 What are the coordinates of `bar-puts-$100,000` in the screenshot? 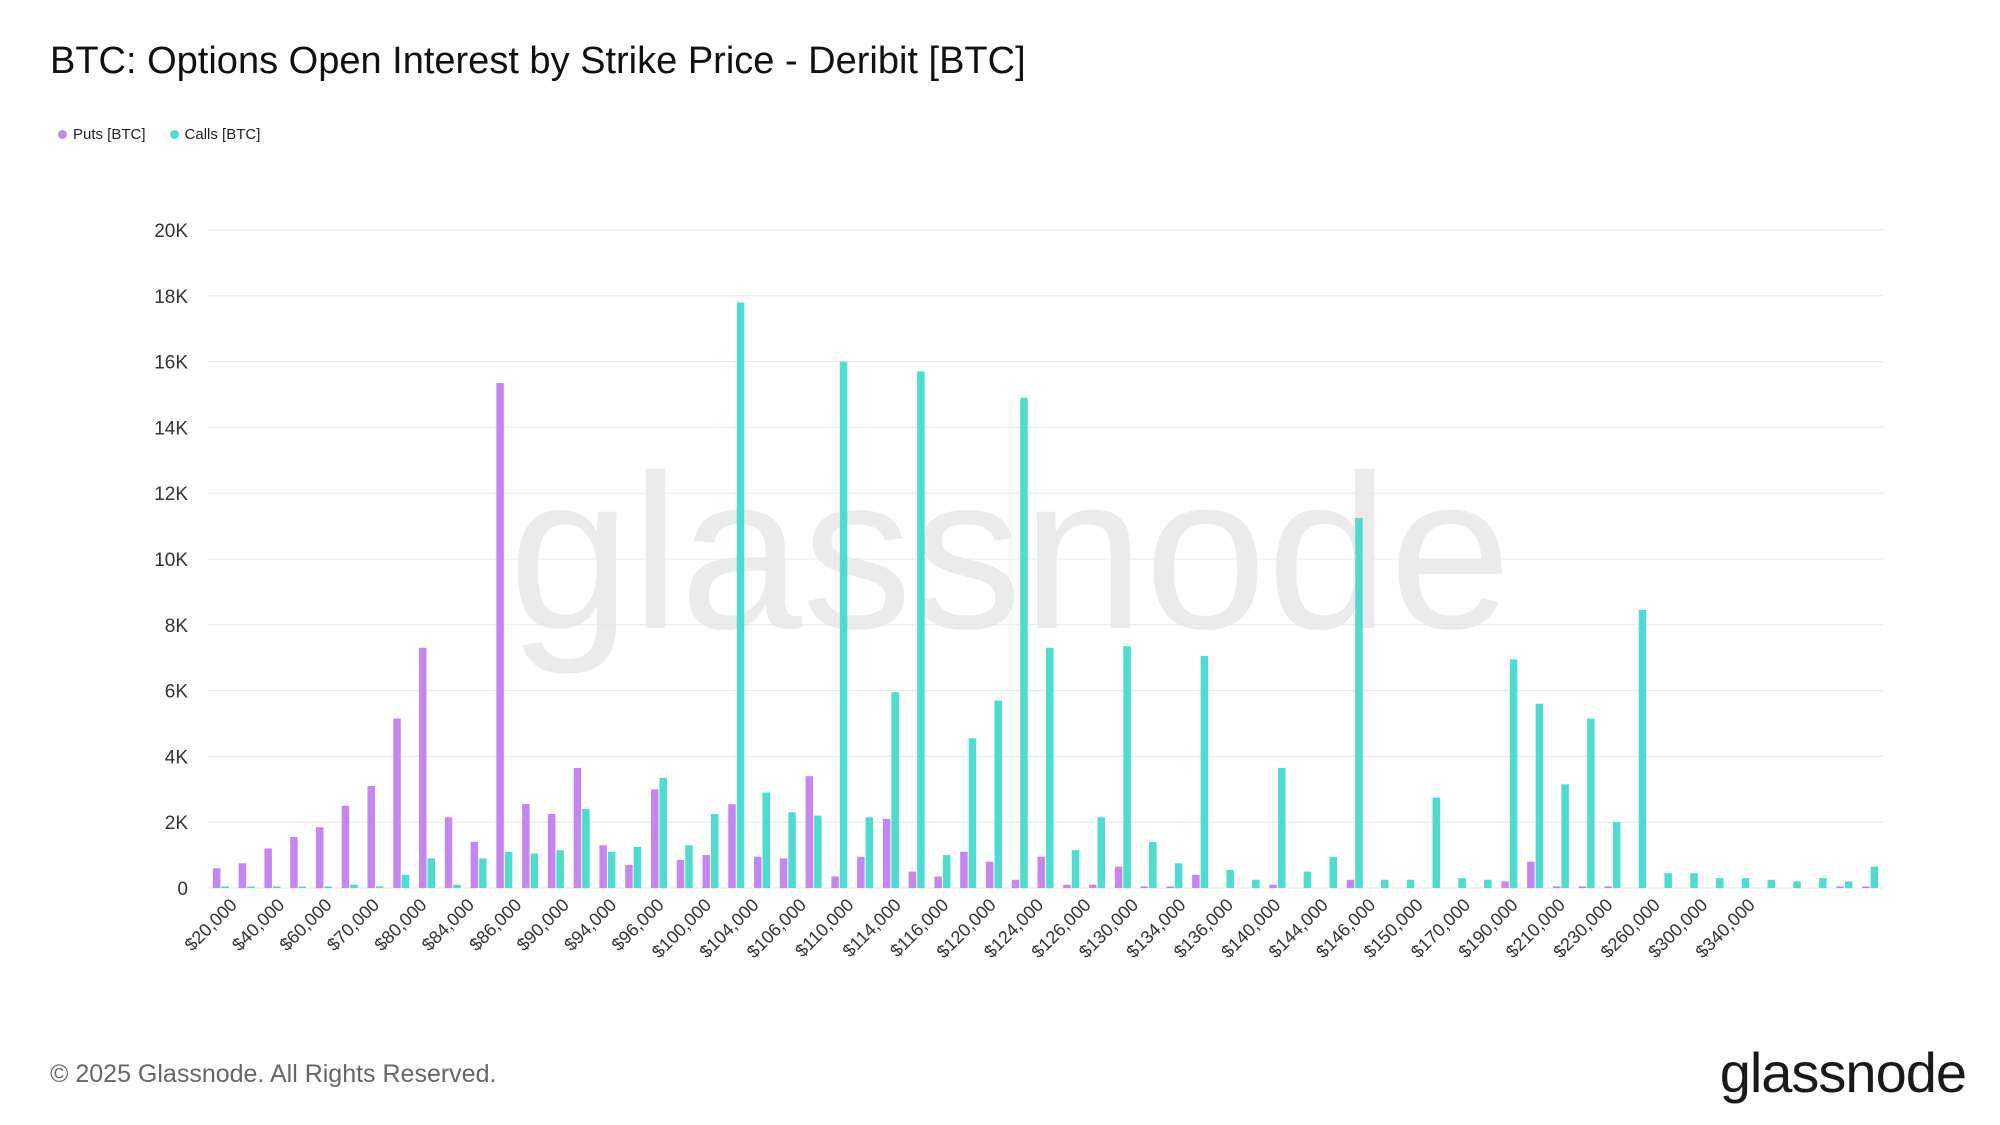 It's located at (732, 846).